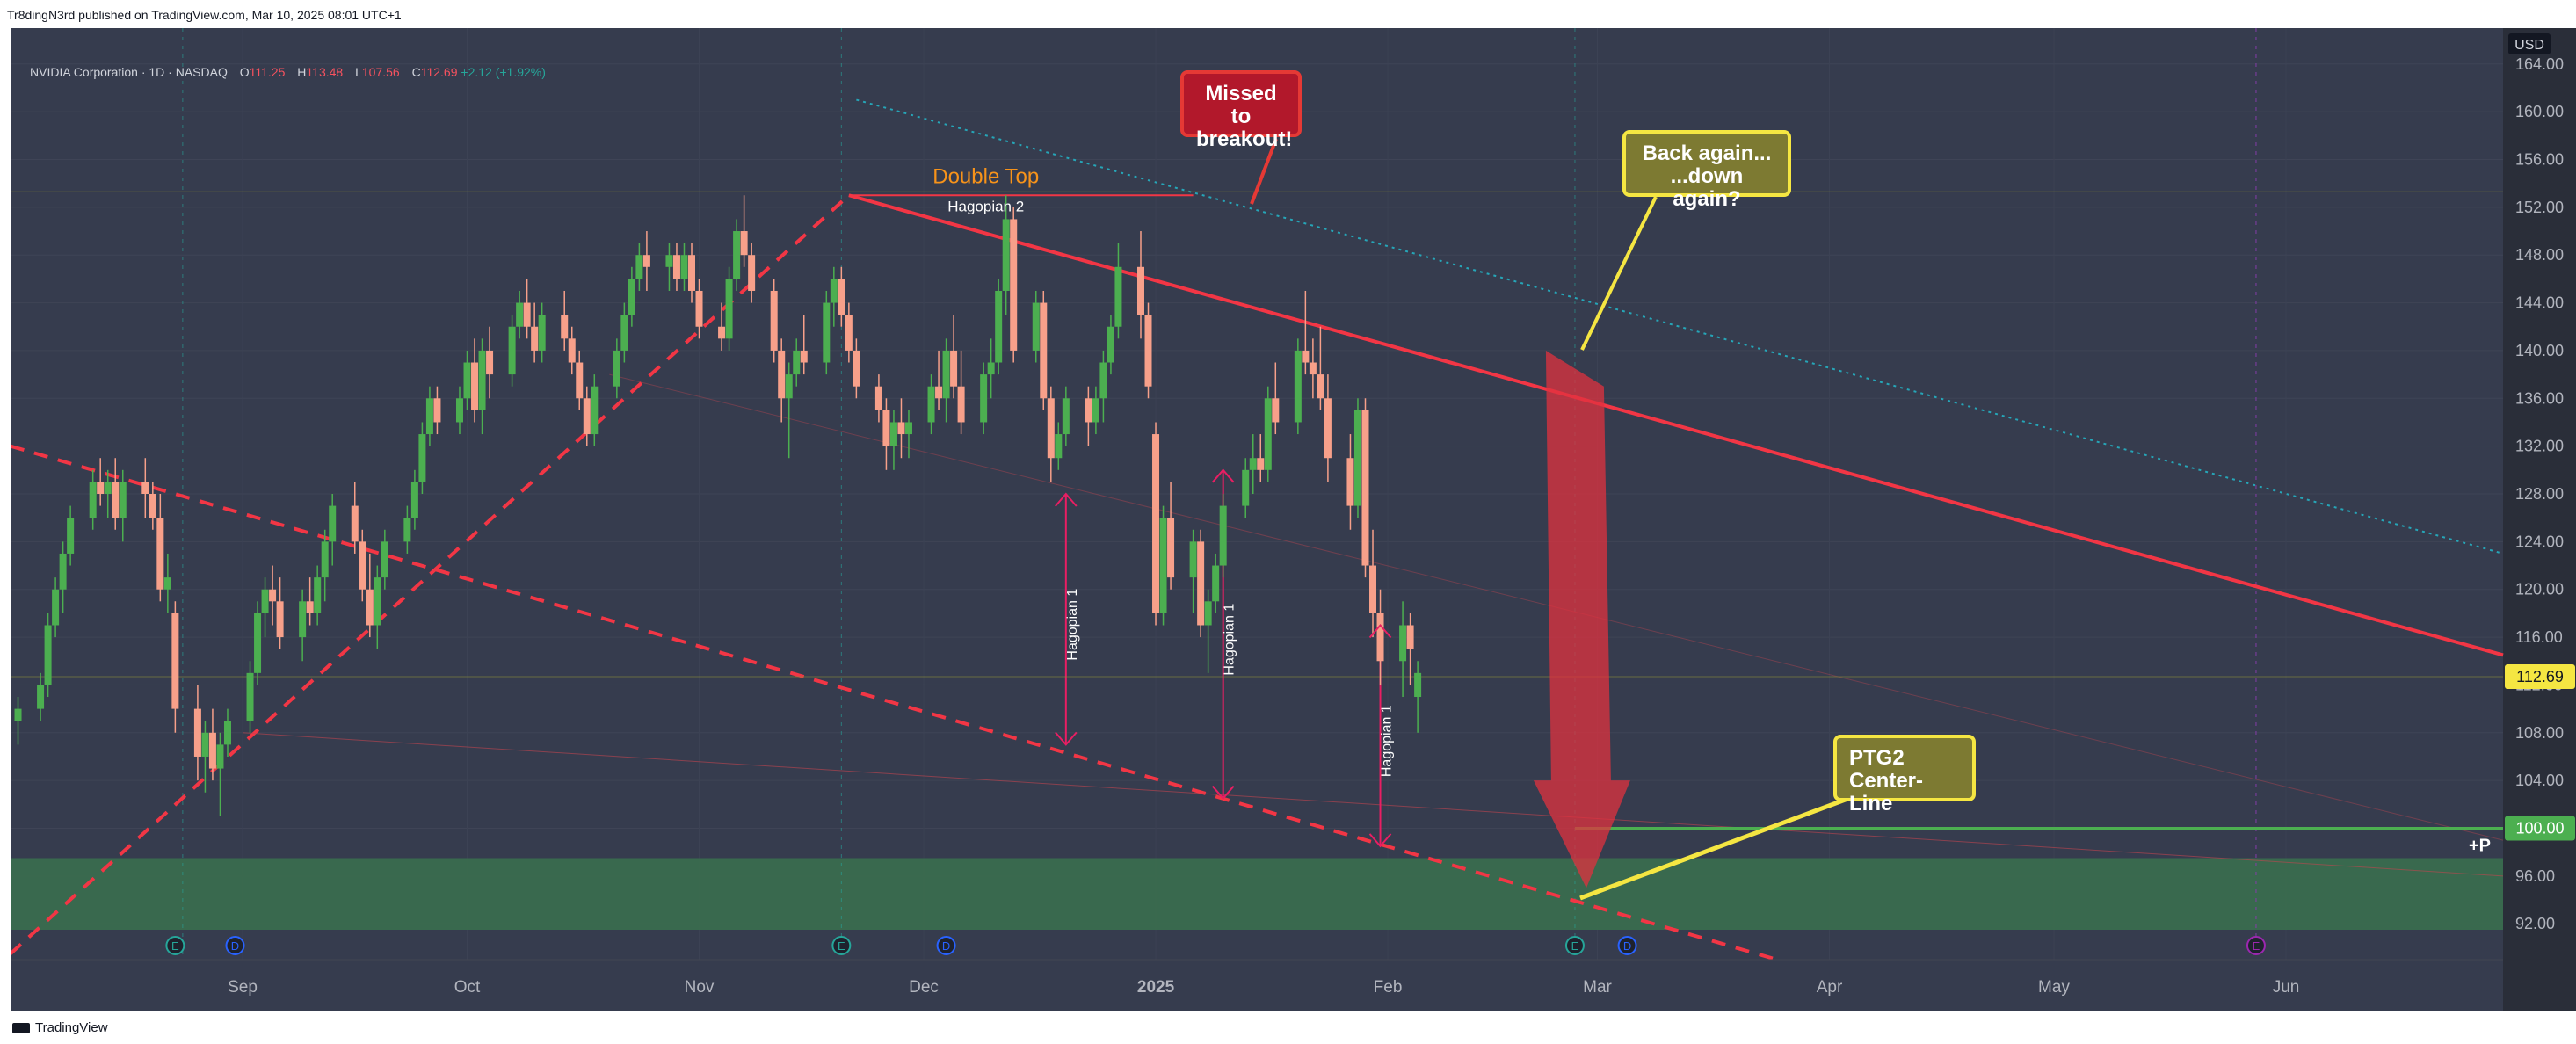  What do you see at coordinates (302, 72) in the screenshot?
I see `high-label: H` at bounding box center [302, 72].